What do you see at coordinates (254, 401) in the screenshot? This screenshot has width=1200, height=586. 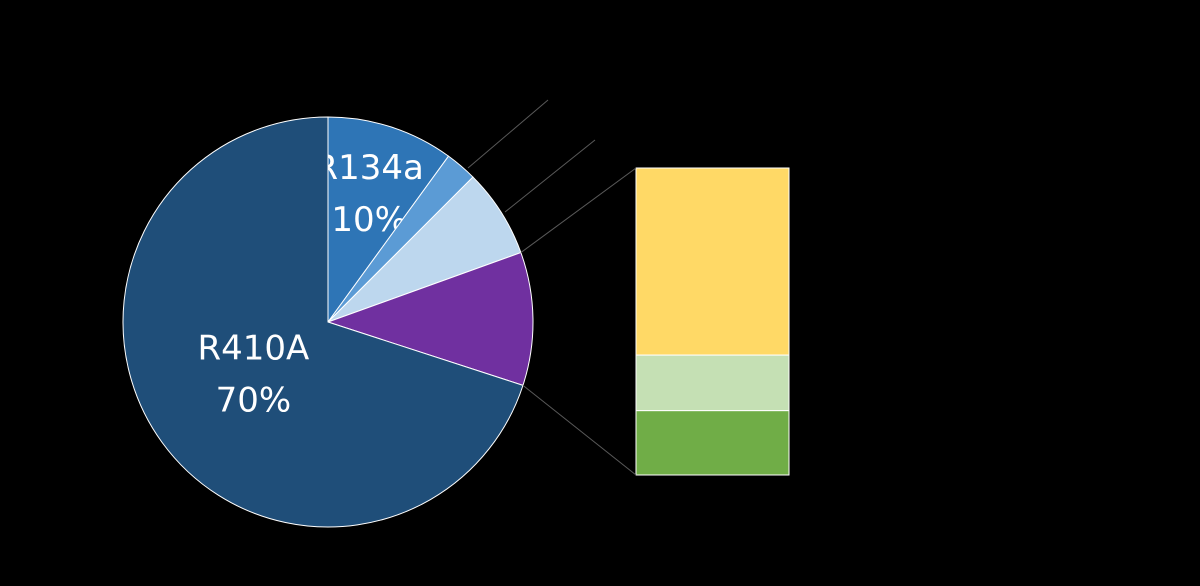 I see `value-label: 70%` at bounding box center [254, 401].